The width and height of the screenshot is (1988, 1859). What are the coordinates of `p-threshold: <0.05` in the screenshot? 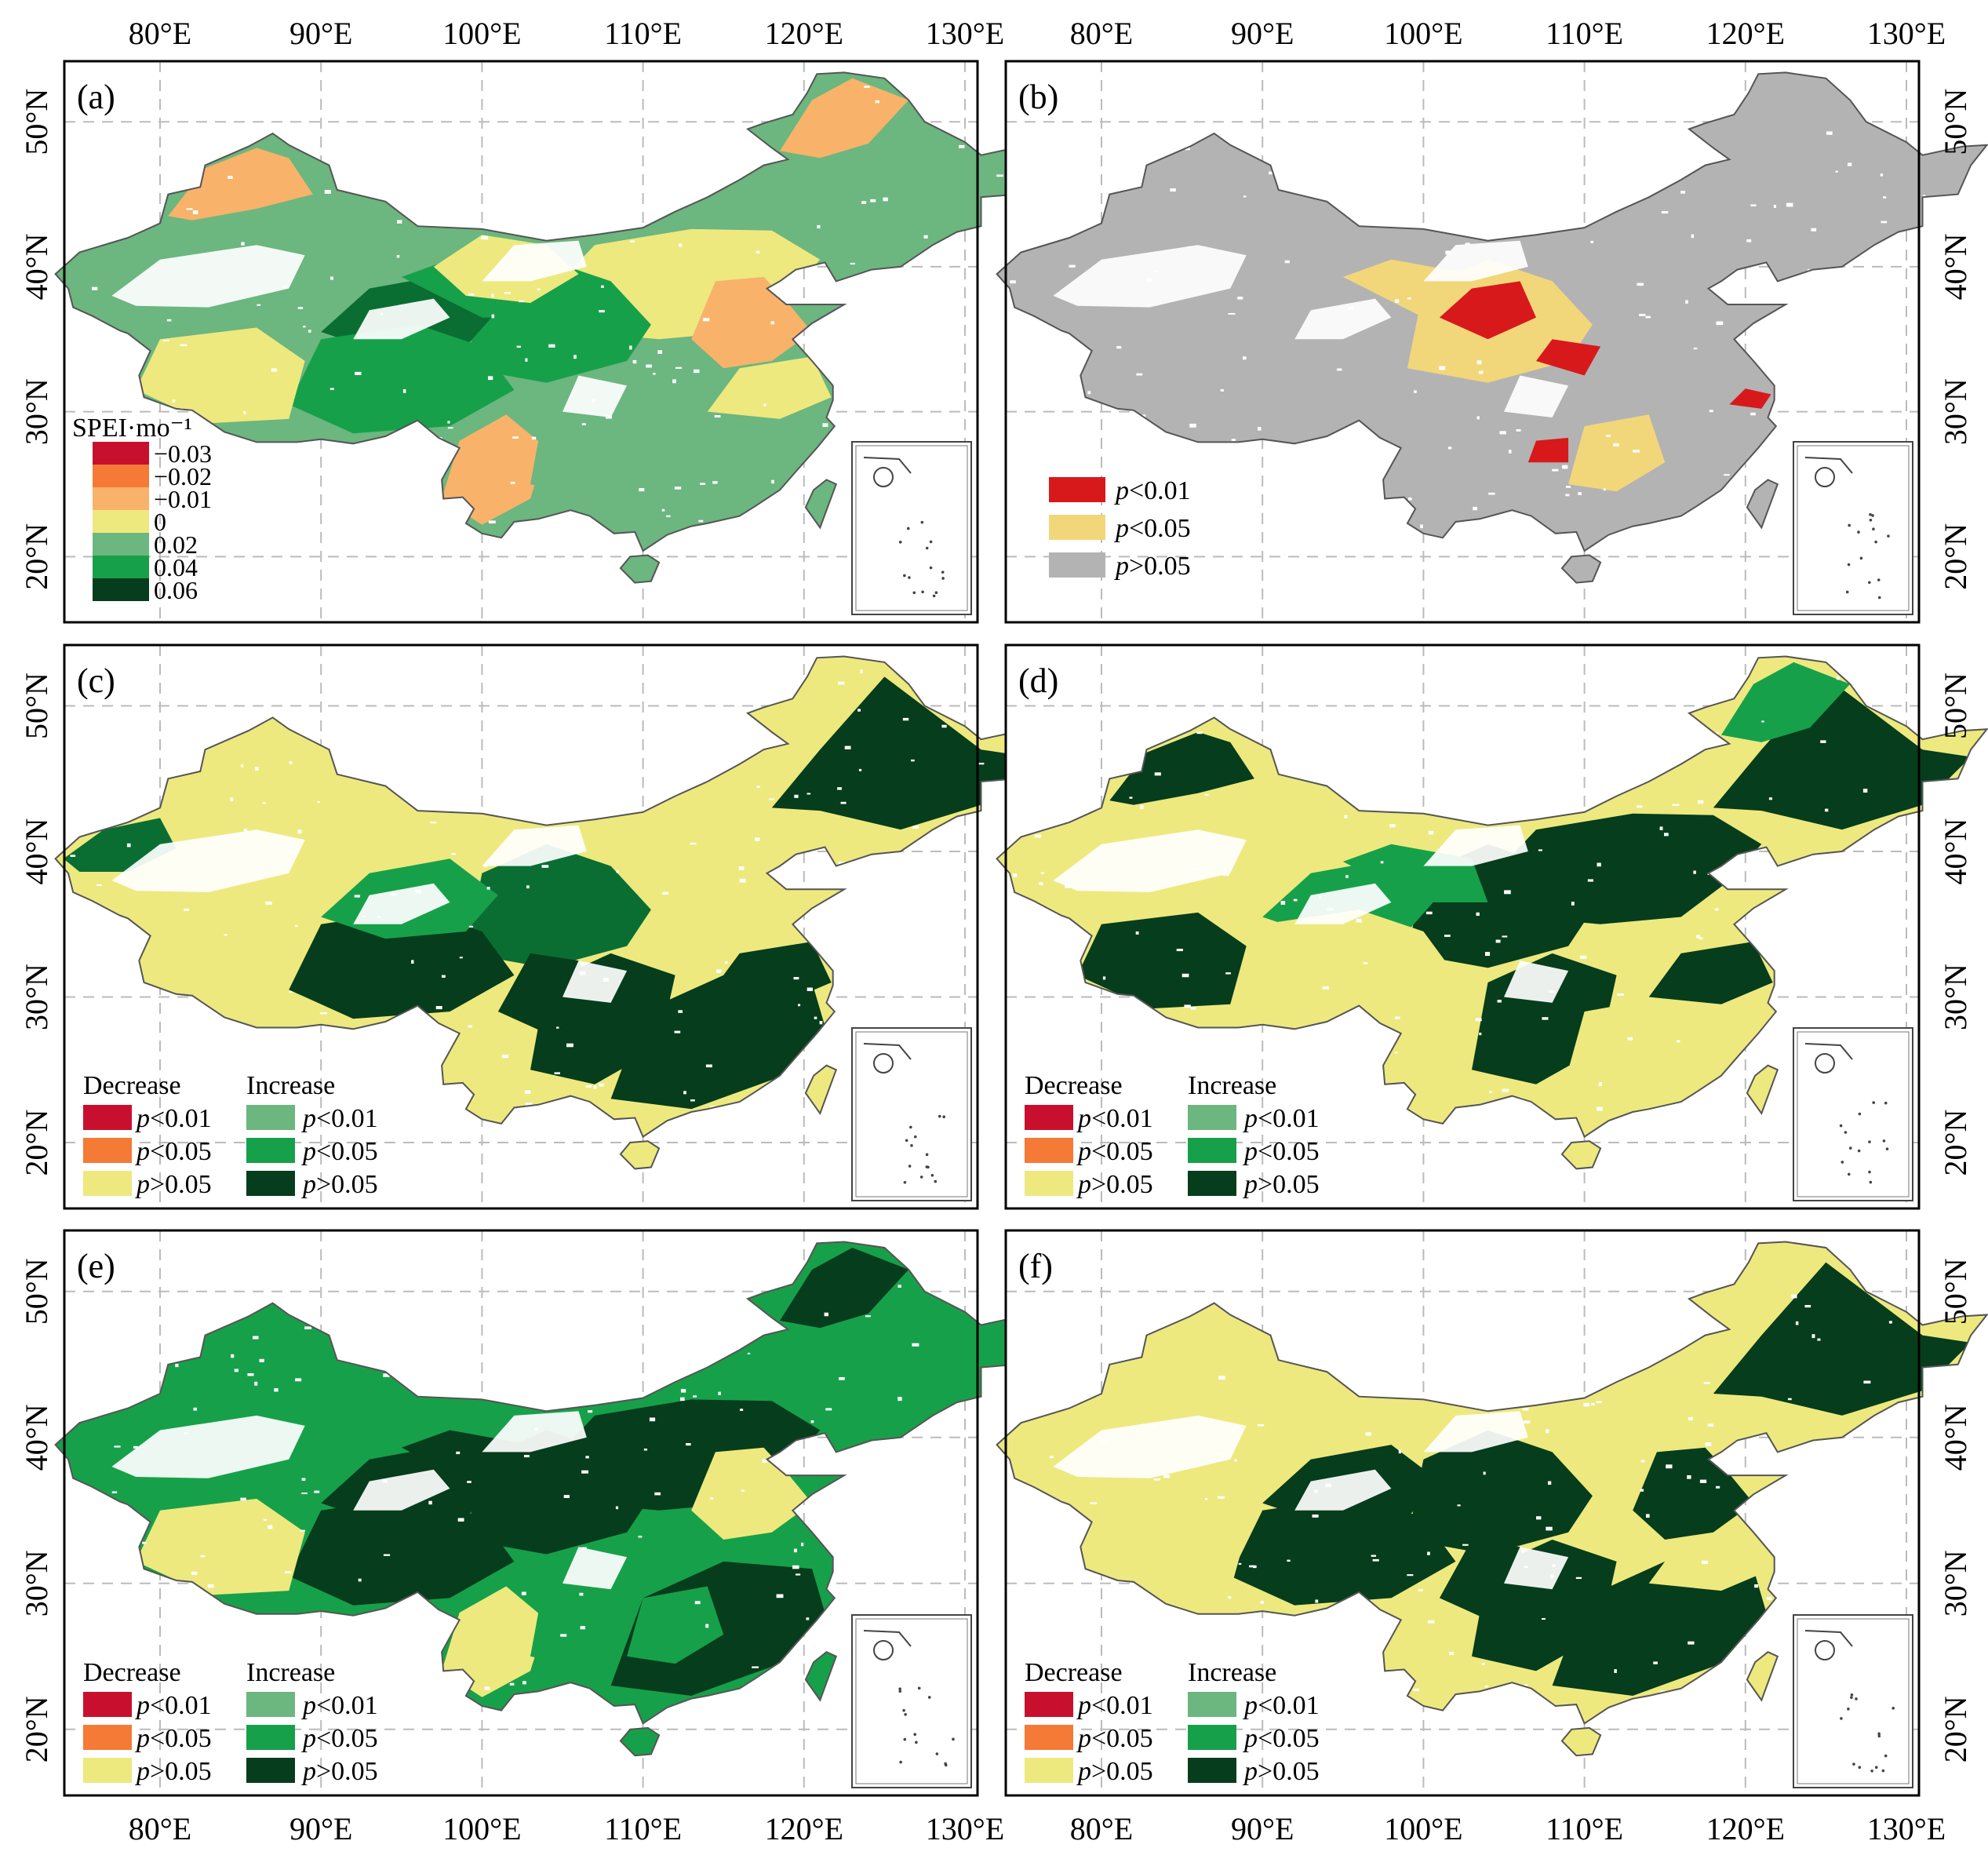 It's located at (181, 1738).